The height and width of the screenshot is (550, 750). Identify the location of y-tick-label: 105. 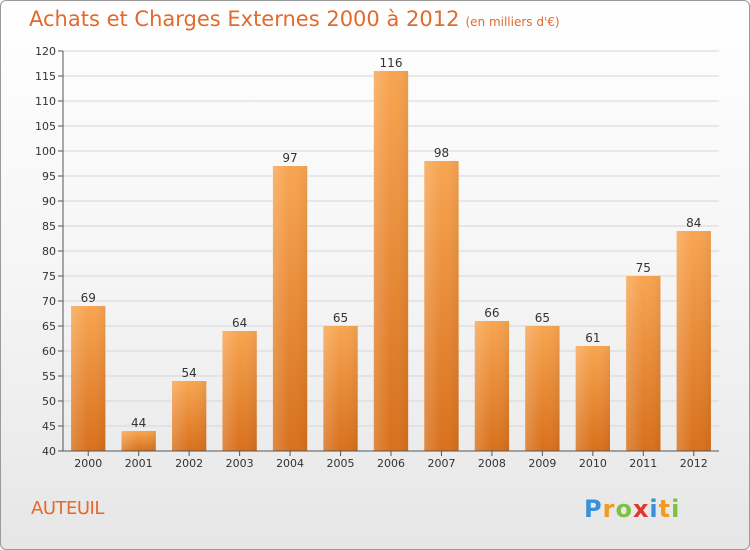
(45, 126).